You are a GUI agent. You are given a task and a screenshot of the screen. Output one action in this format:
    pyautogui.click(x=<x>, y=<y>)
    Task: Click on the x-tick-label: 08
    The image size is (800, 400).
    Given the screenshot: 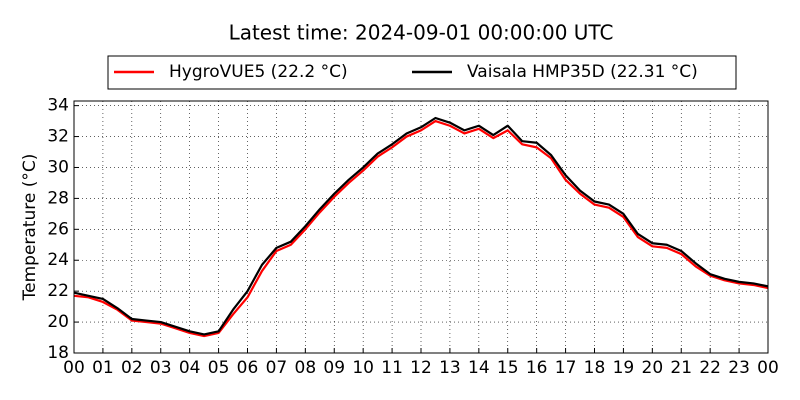 What is the action you would take?
    pyautogui.click(x=306, y=368)
    